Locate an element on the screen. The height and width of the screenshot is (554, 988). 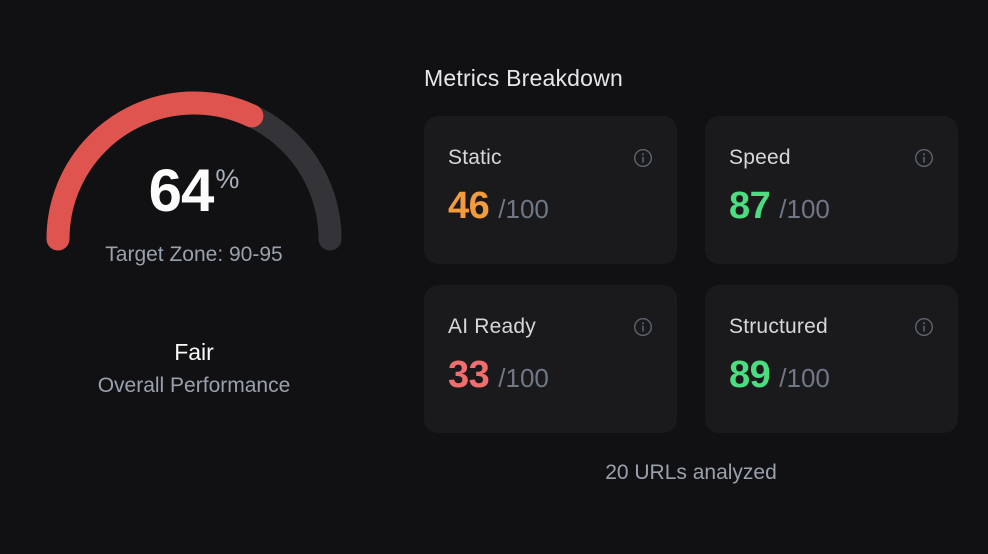
score-row: 89 /100 is located at coordinates (831, 375).